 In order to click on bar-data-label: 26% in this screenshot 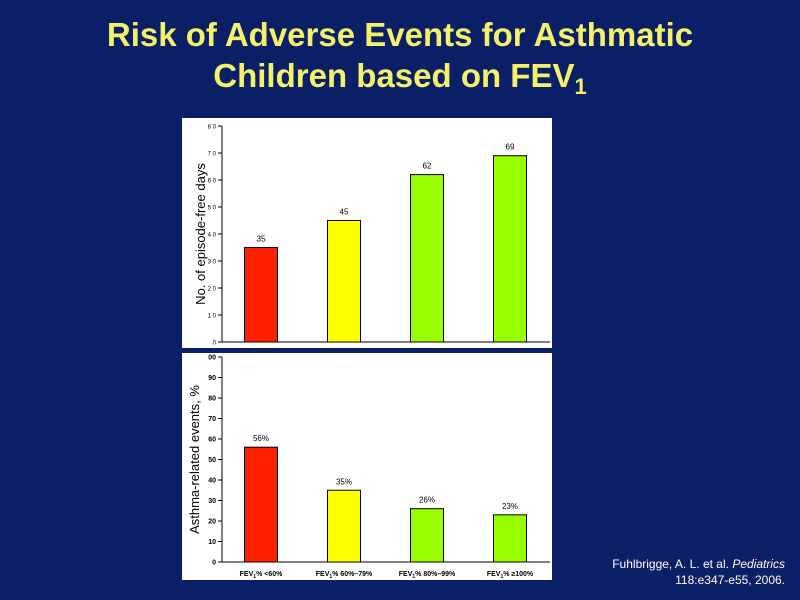, I will do `click(427, 500)`.